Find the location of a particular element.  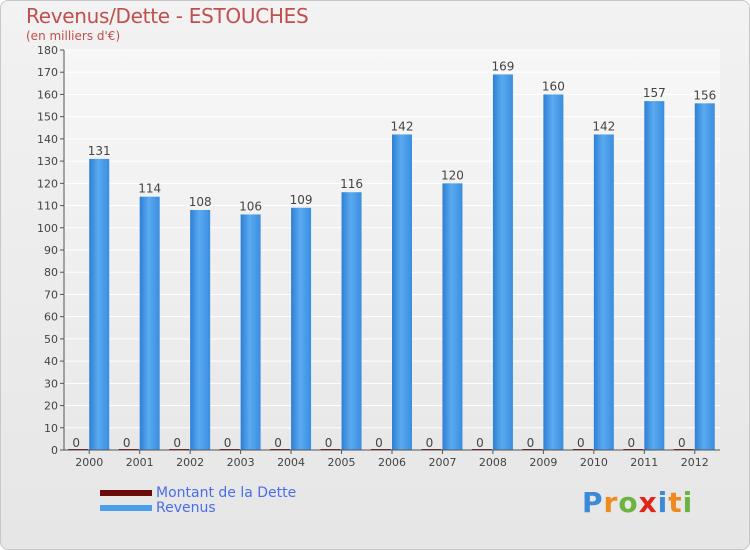

y-tick-label: 120 is located at coordinates (47, 183).